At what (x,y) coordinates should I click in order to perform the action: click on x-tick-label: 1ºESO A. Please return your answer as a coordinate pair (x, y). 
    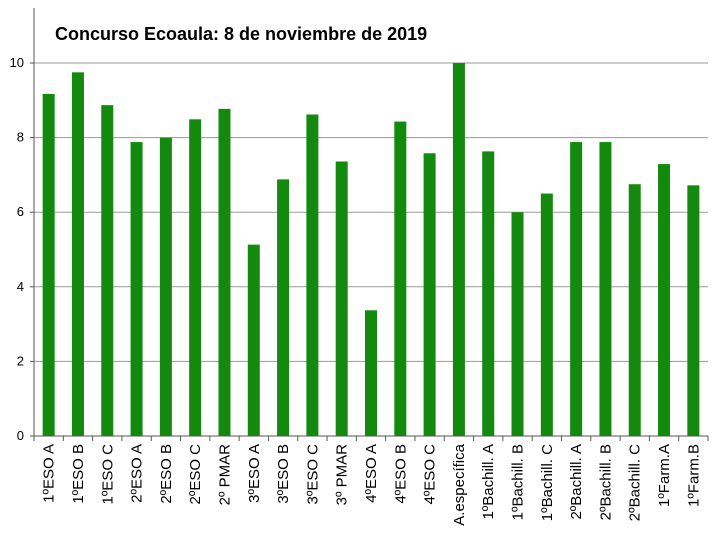
    Looking at the image, I should click on (49, 473).